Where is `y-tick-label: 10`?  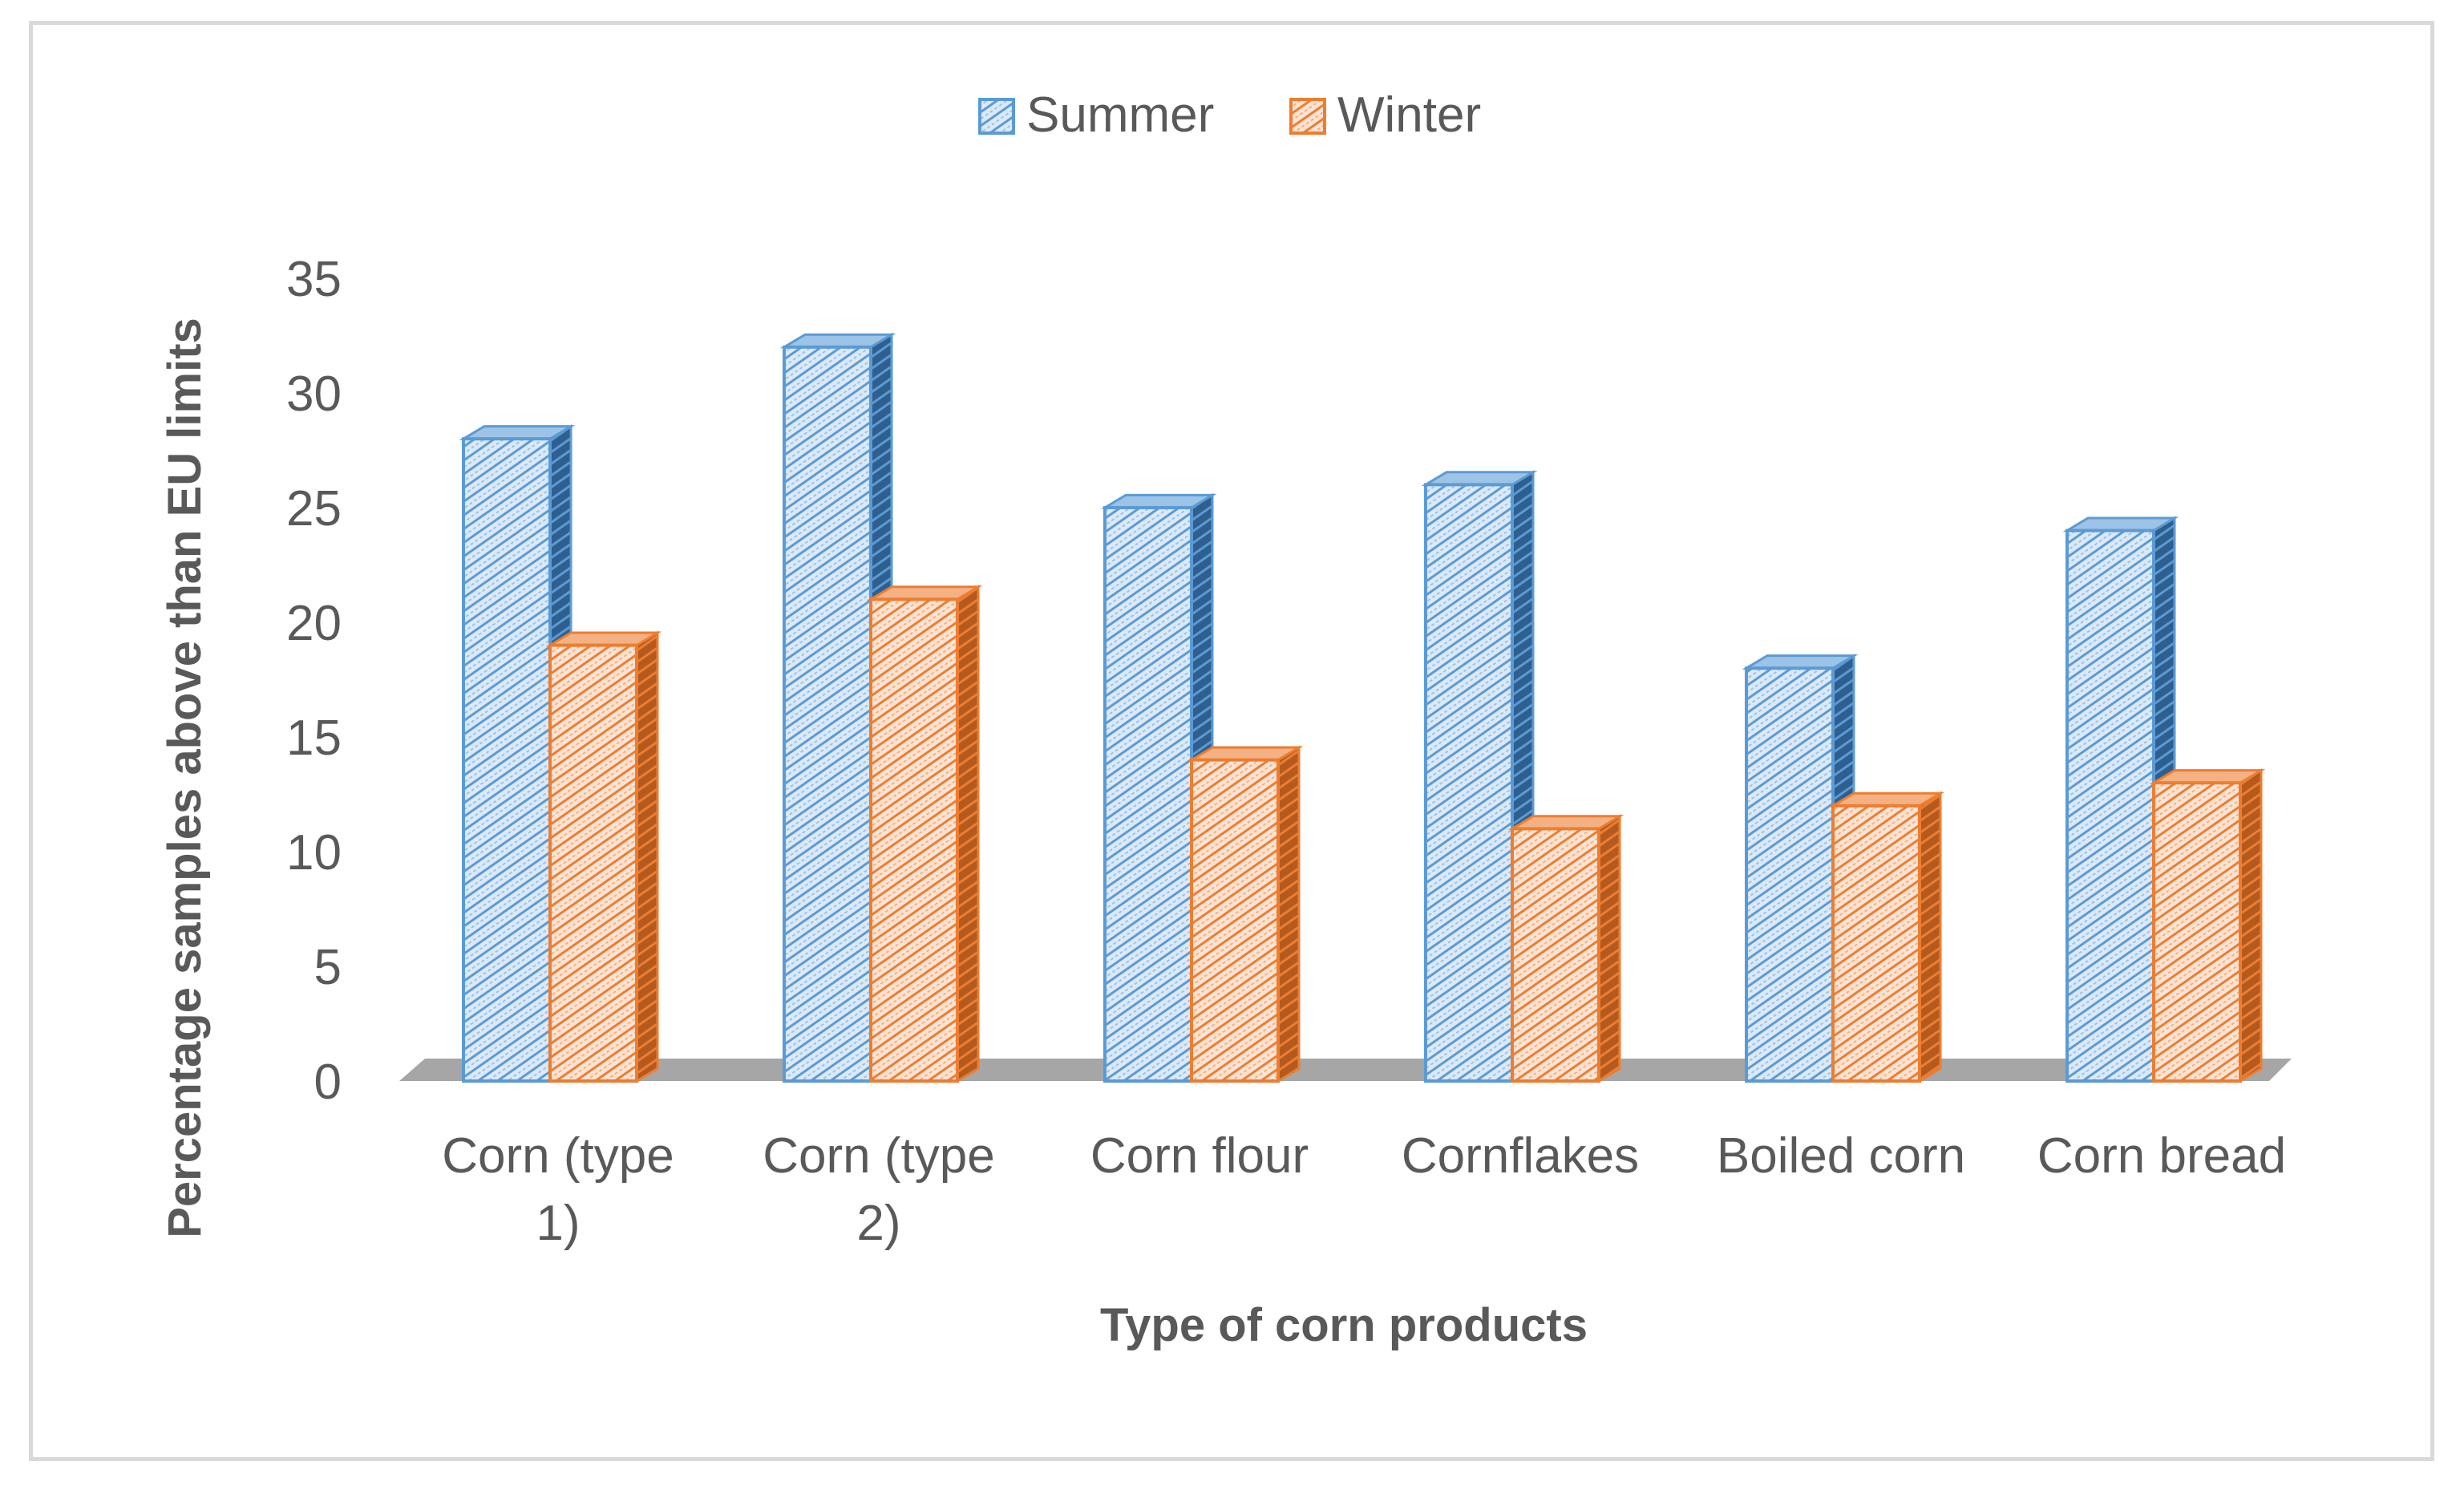
y-tick-label: 10 is located at coordinates (314, 853).